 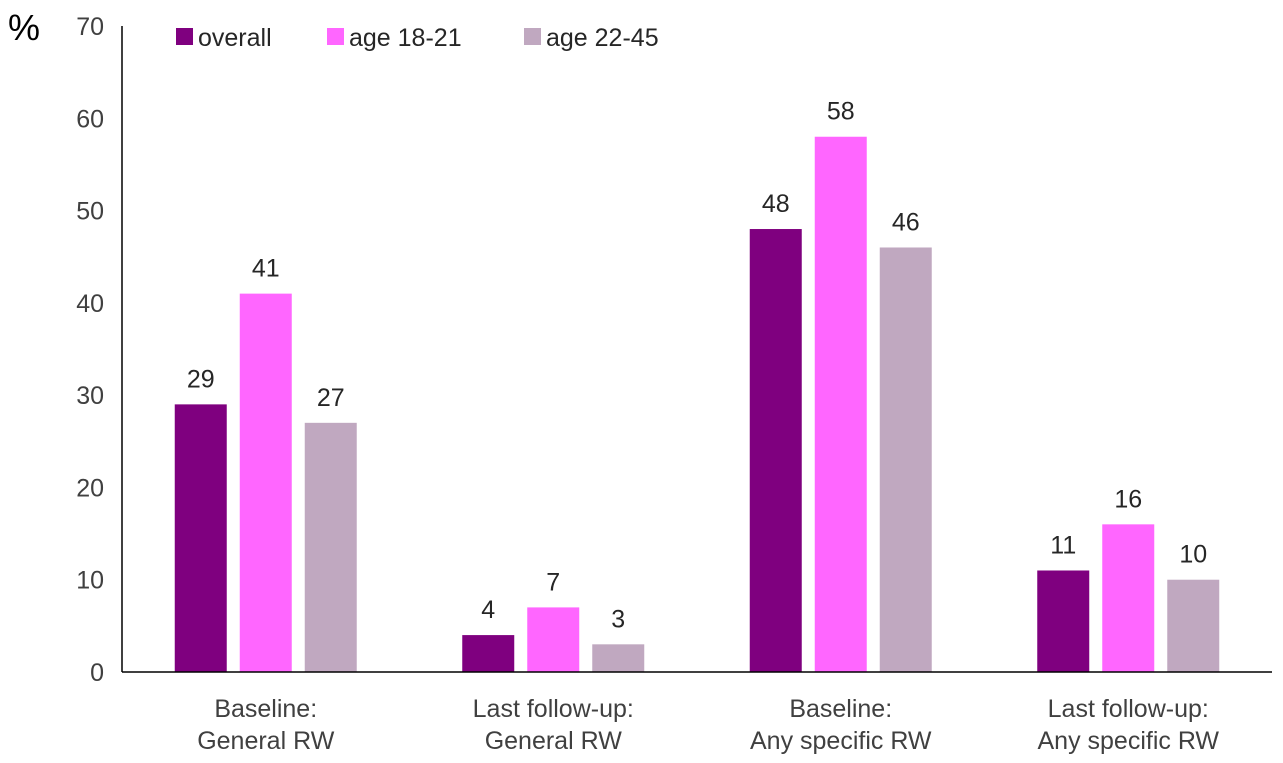 What do you see at coordinates (553, 582) in the screenshot?
I see `data-label: 7` at bounding box center [553, 582].